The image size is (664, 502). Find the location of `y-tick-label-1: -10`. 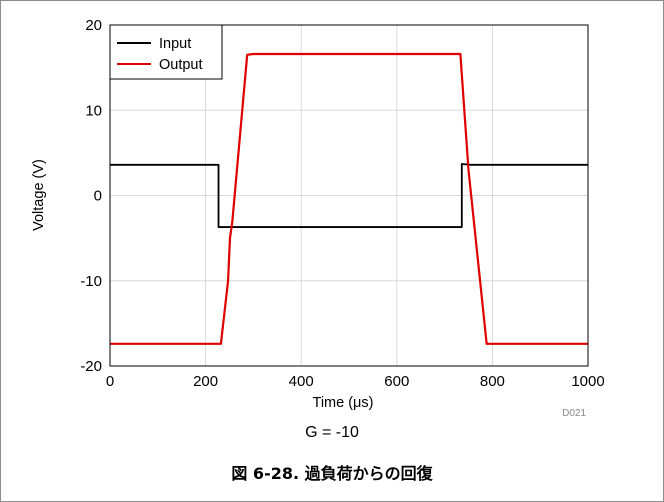

y-tick-label-1: -10 is located at coordinates (91, 281).